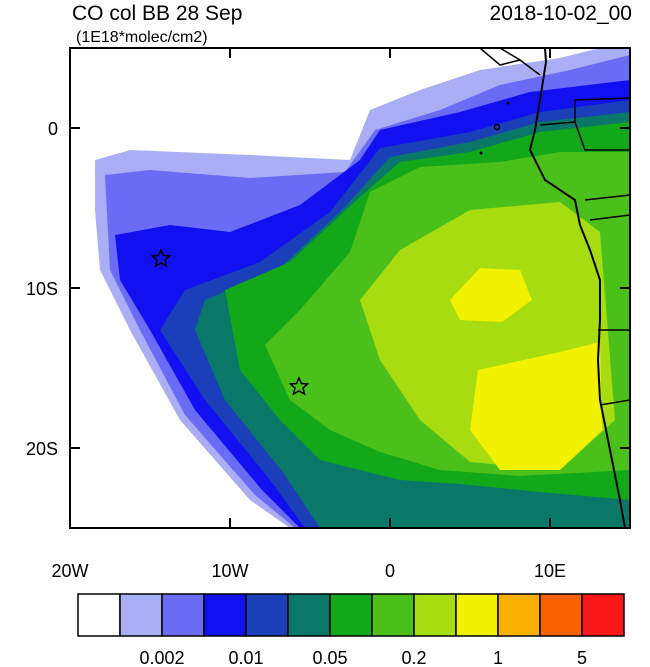 Image resolution: width=650 pixels, height=667 pixels. I want to click on y-tick-label: 0, so click(53, 129).